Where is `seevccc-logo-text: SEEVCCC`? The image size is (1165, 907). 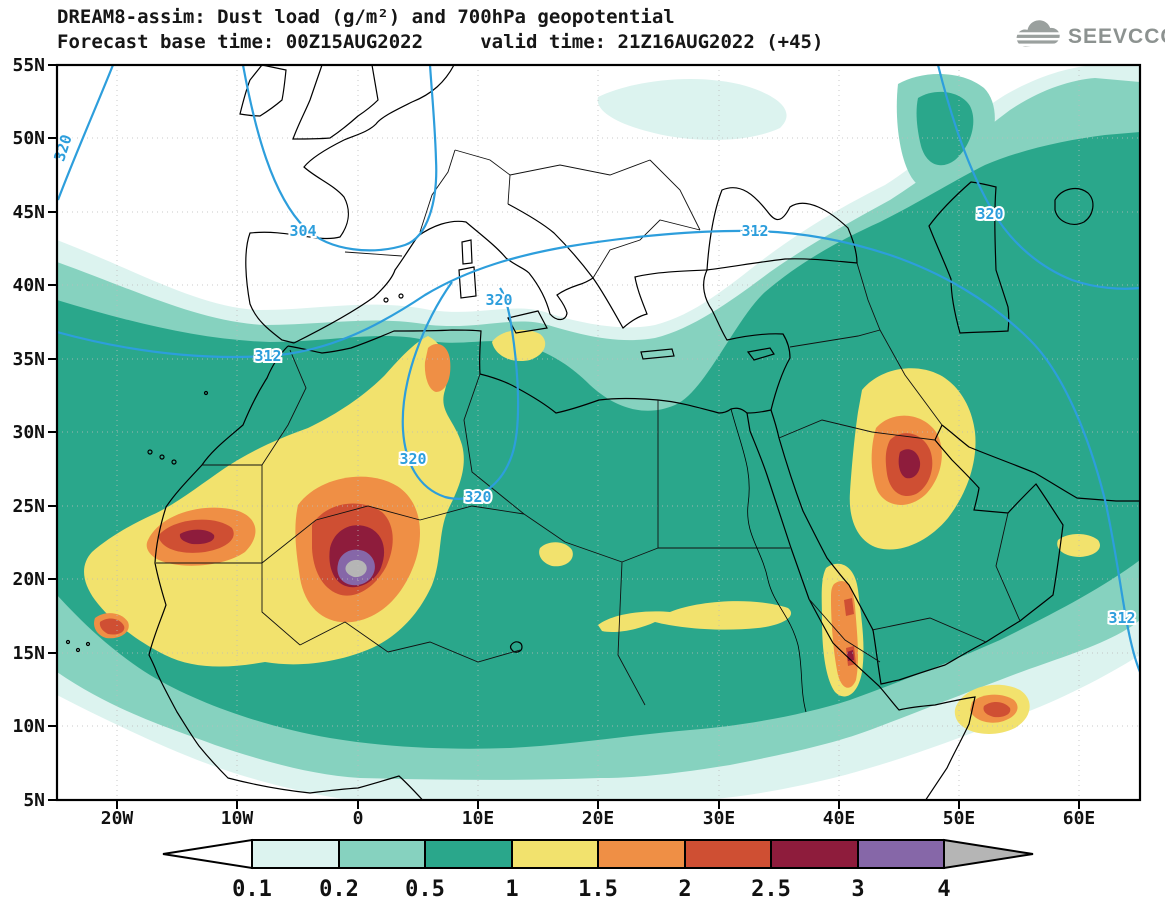 seevccc-logo-text: SEEVCCC is located at coordinates (1116, 36).